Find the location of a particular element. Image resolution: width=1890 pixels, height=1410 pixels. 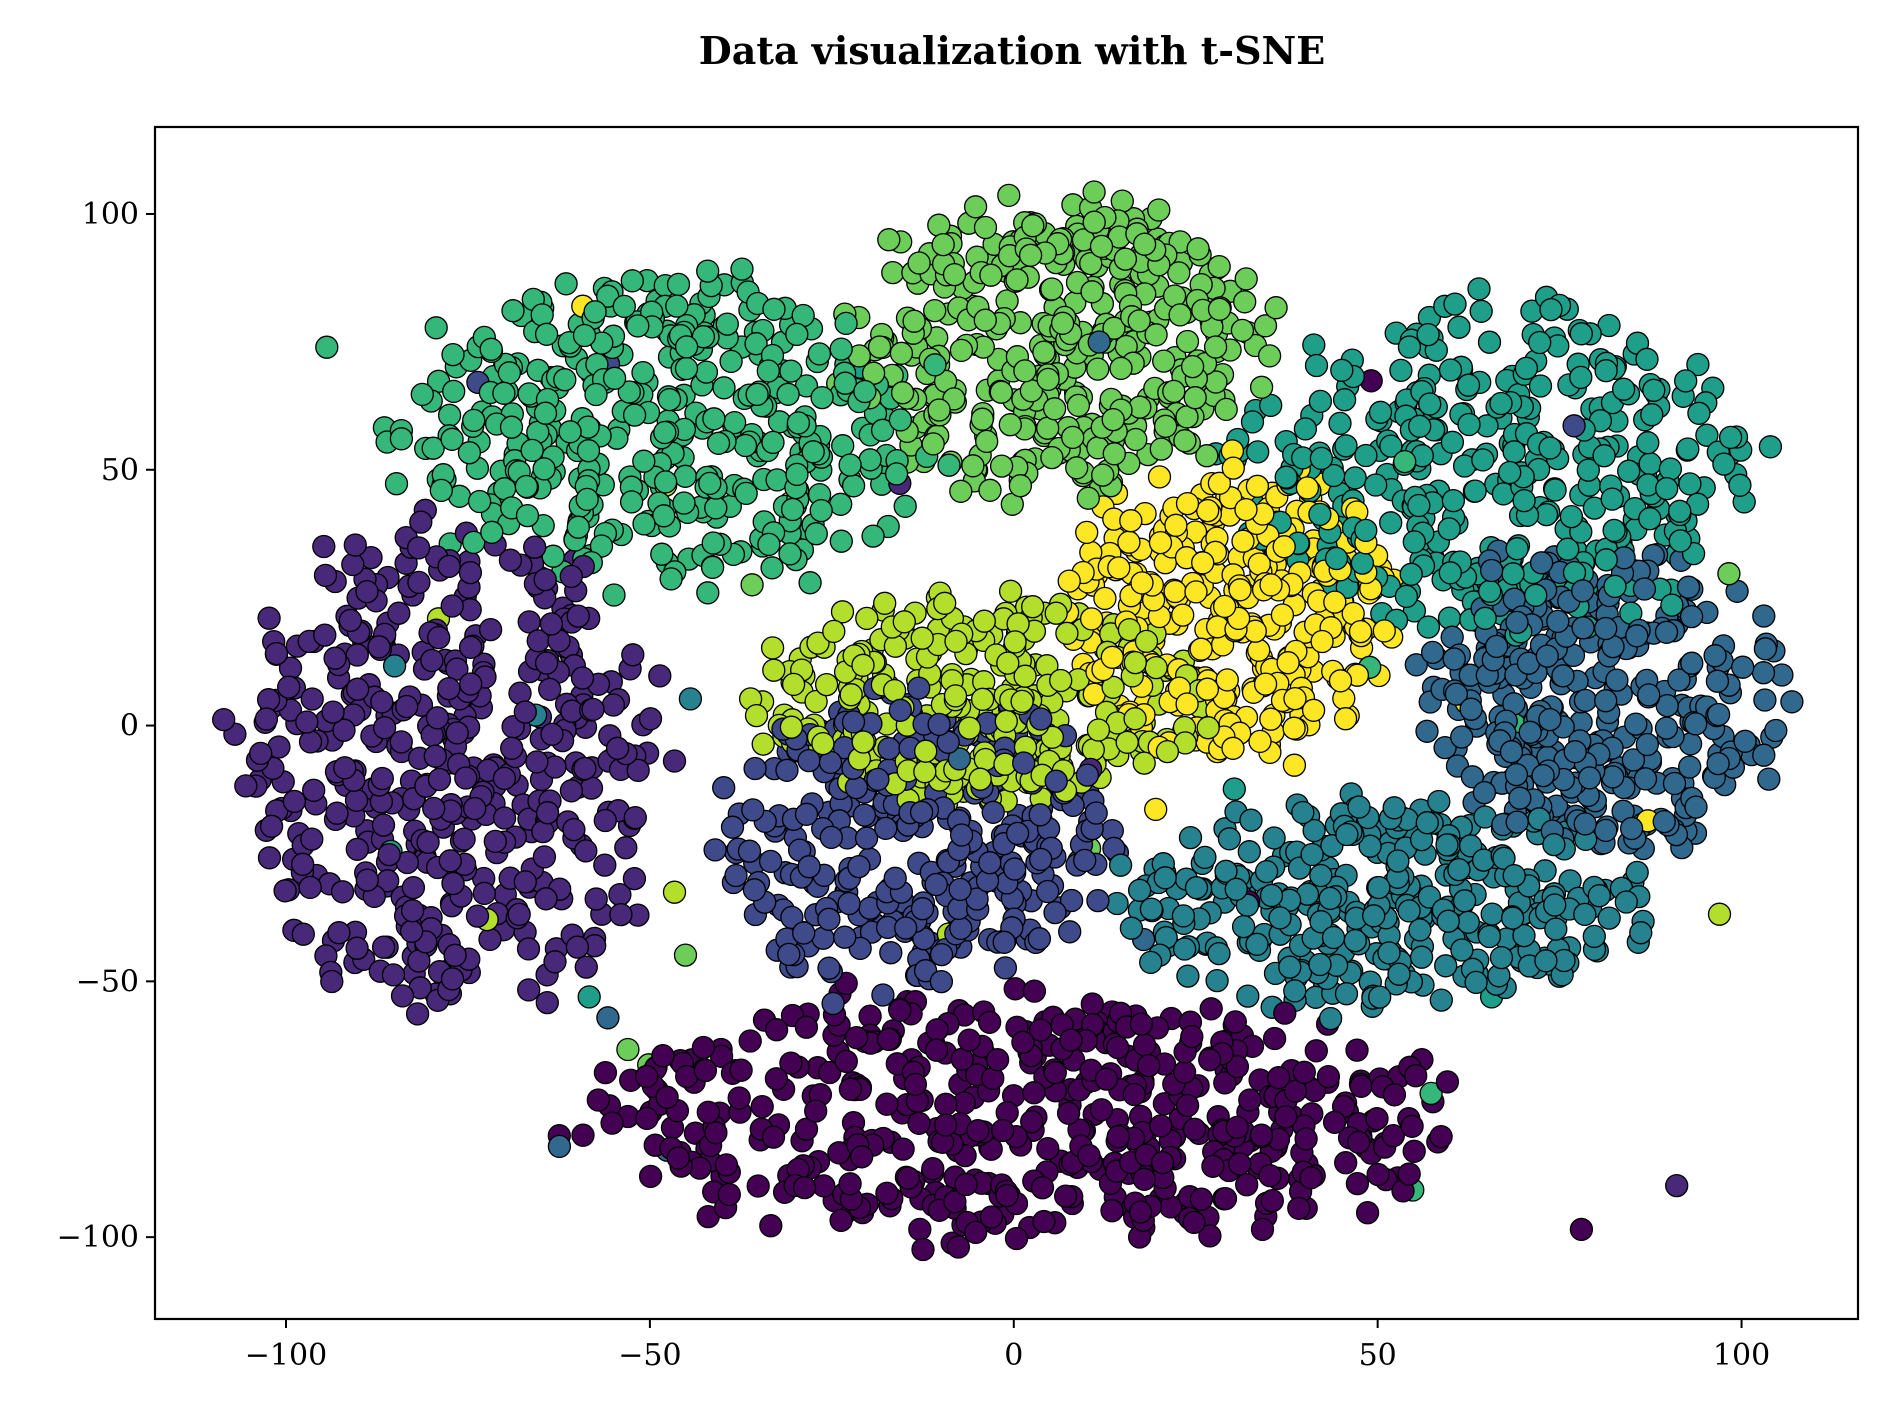

y-axis-ticks: −100 −50 0 50 100 is located at coordinates (106, 726).